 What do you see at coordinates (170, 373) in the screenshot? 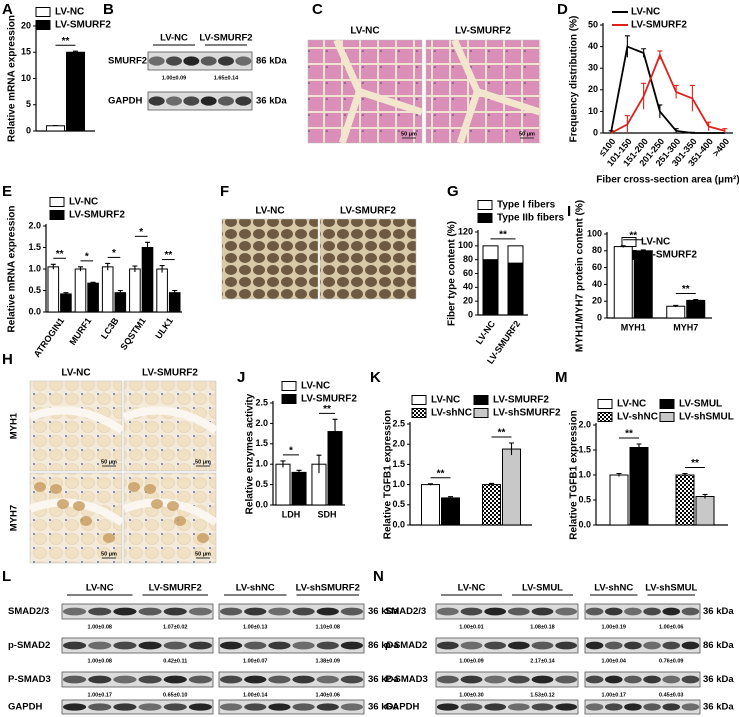
I see `column-label: LV-SMURF2` at bounding box center [170, 373].